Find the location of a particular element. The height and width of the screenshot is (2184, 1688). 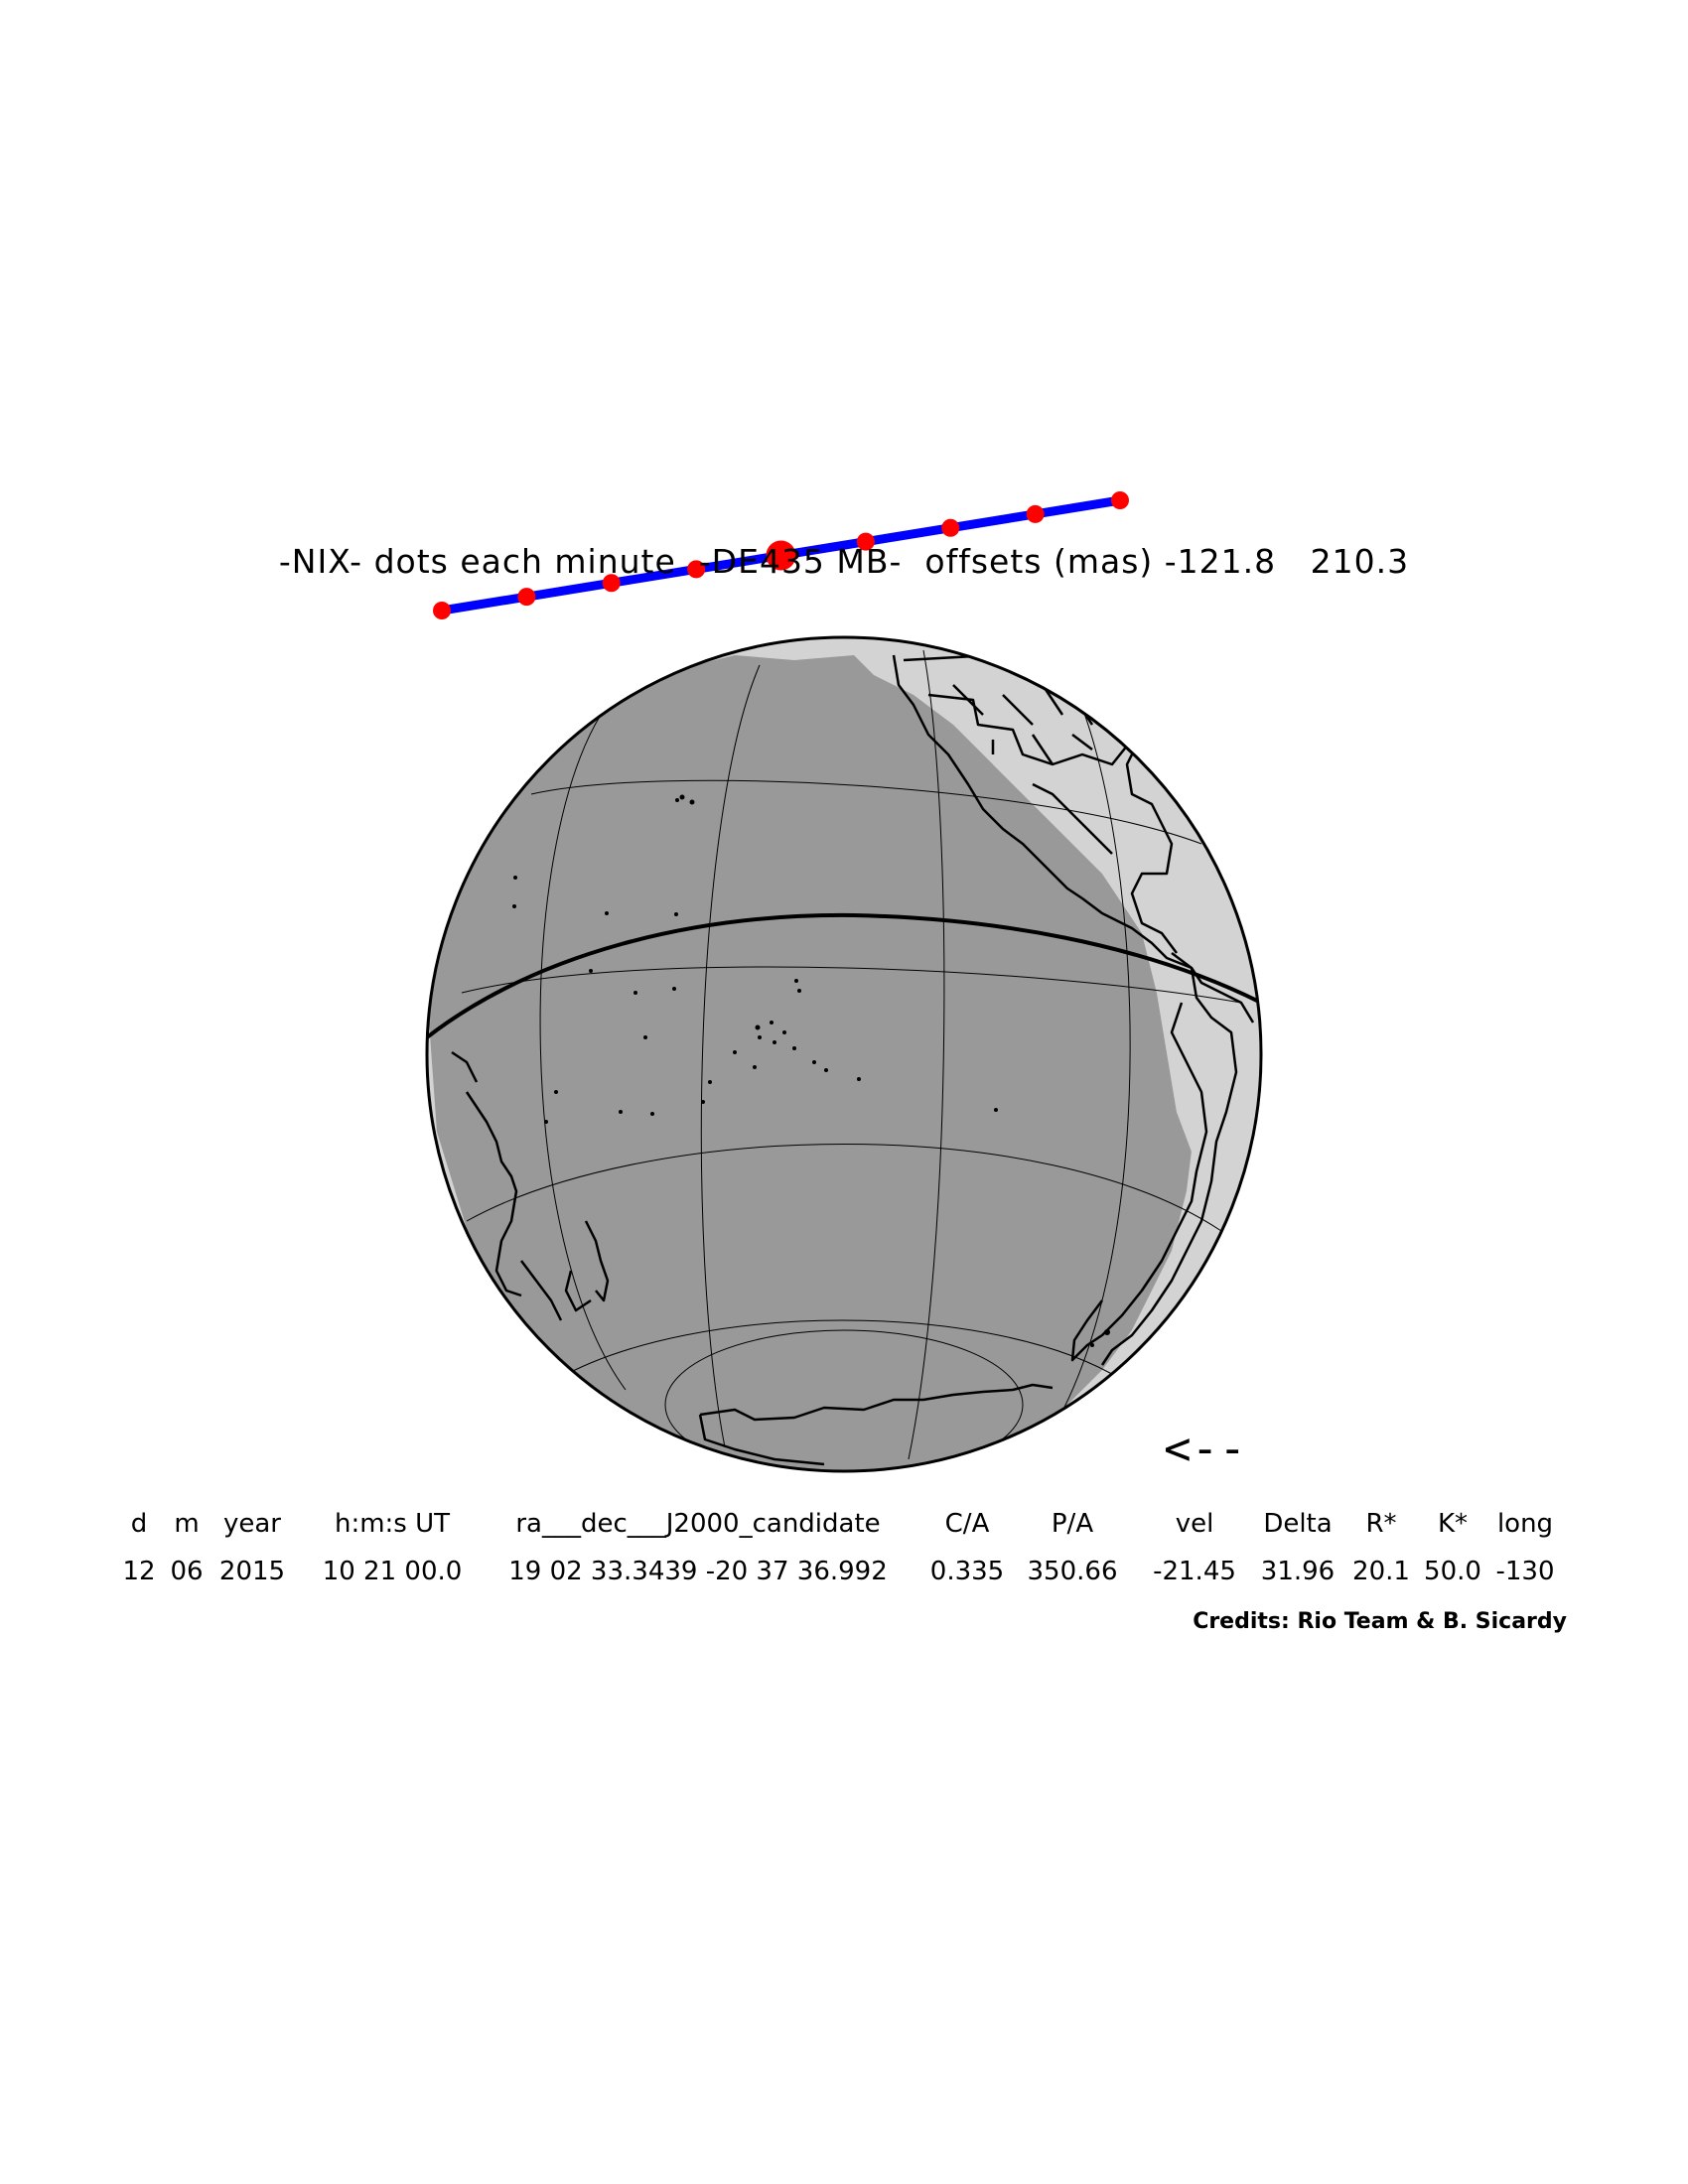

header-rstar: R* is located at coordinates (1381, 1524).